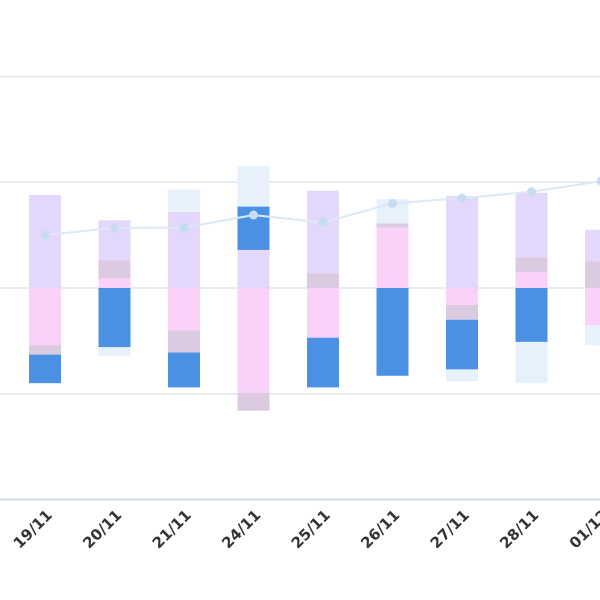  Describe the element at coordinates (311, 529) in the screenshot. I see `x-tick-label: 25/11` at that location.